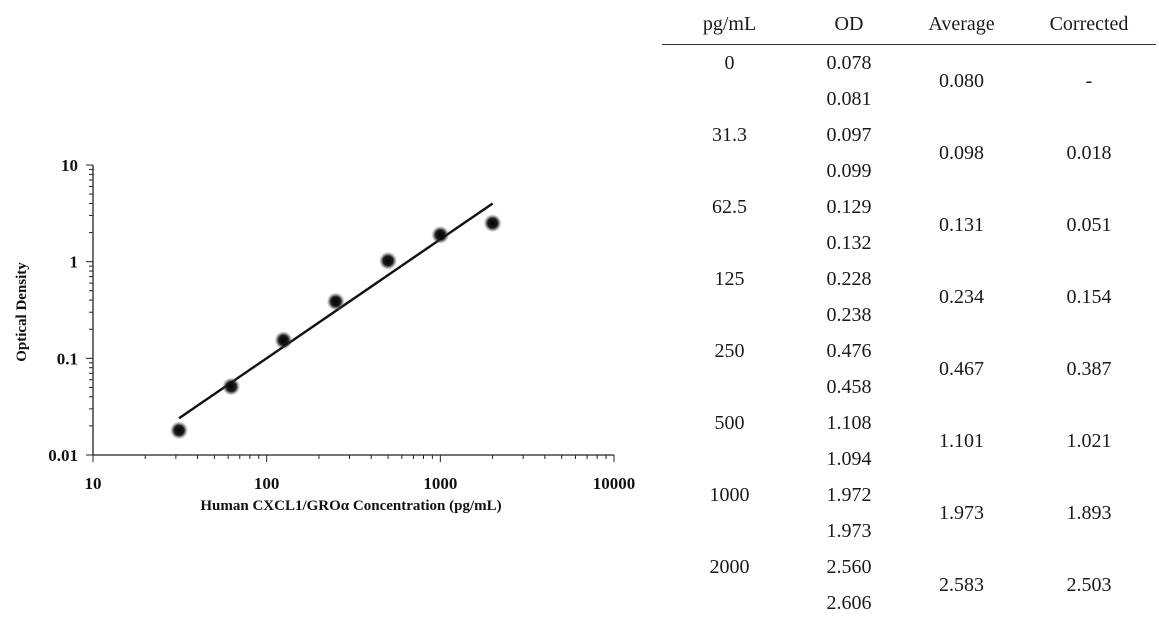 This screenshot has height=621, width=1159. Describe the element at coordinates (729, 24) in the screenshot. I see `header-concentration: pg/mL` at that location.